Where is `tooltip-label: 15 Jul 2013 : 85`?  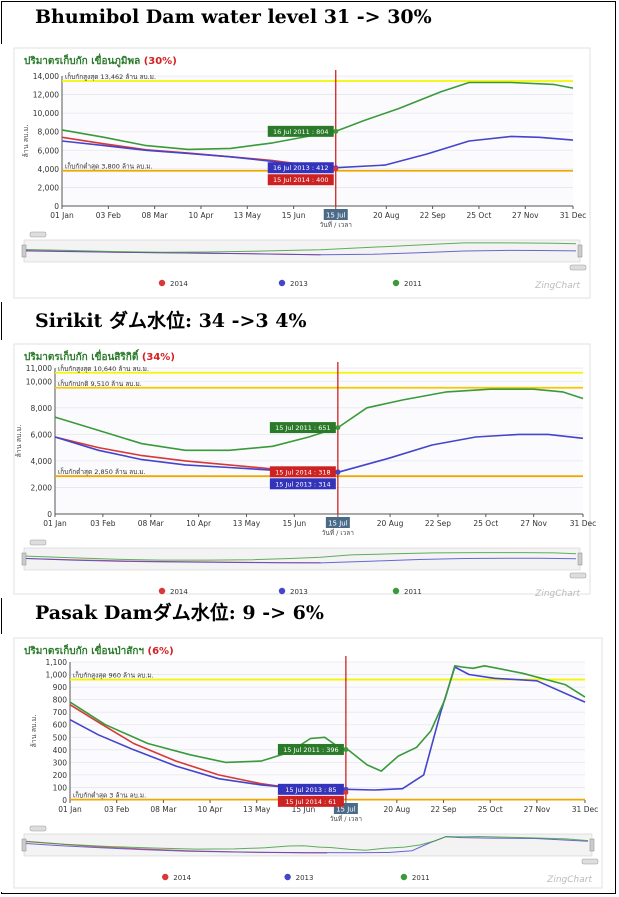
tooltip-label: 15 Jul 2013 : 85 is located at coordinates (310, 790).